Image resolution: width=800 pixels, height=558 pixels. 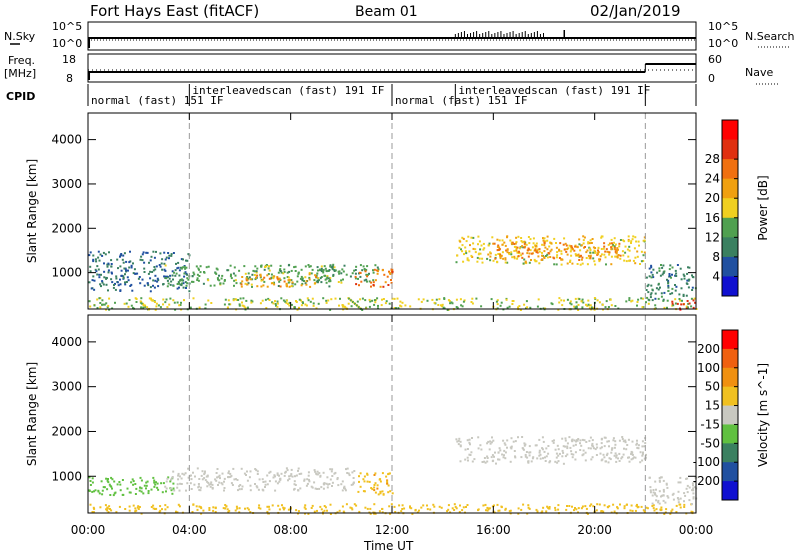 I want to click on colorbar-swatch, so click(x=730, y=247).